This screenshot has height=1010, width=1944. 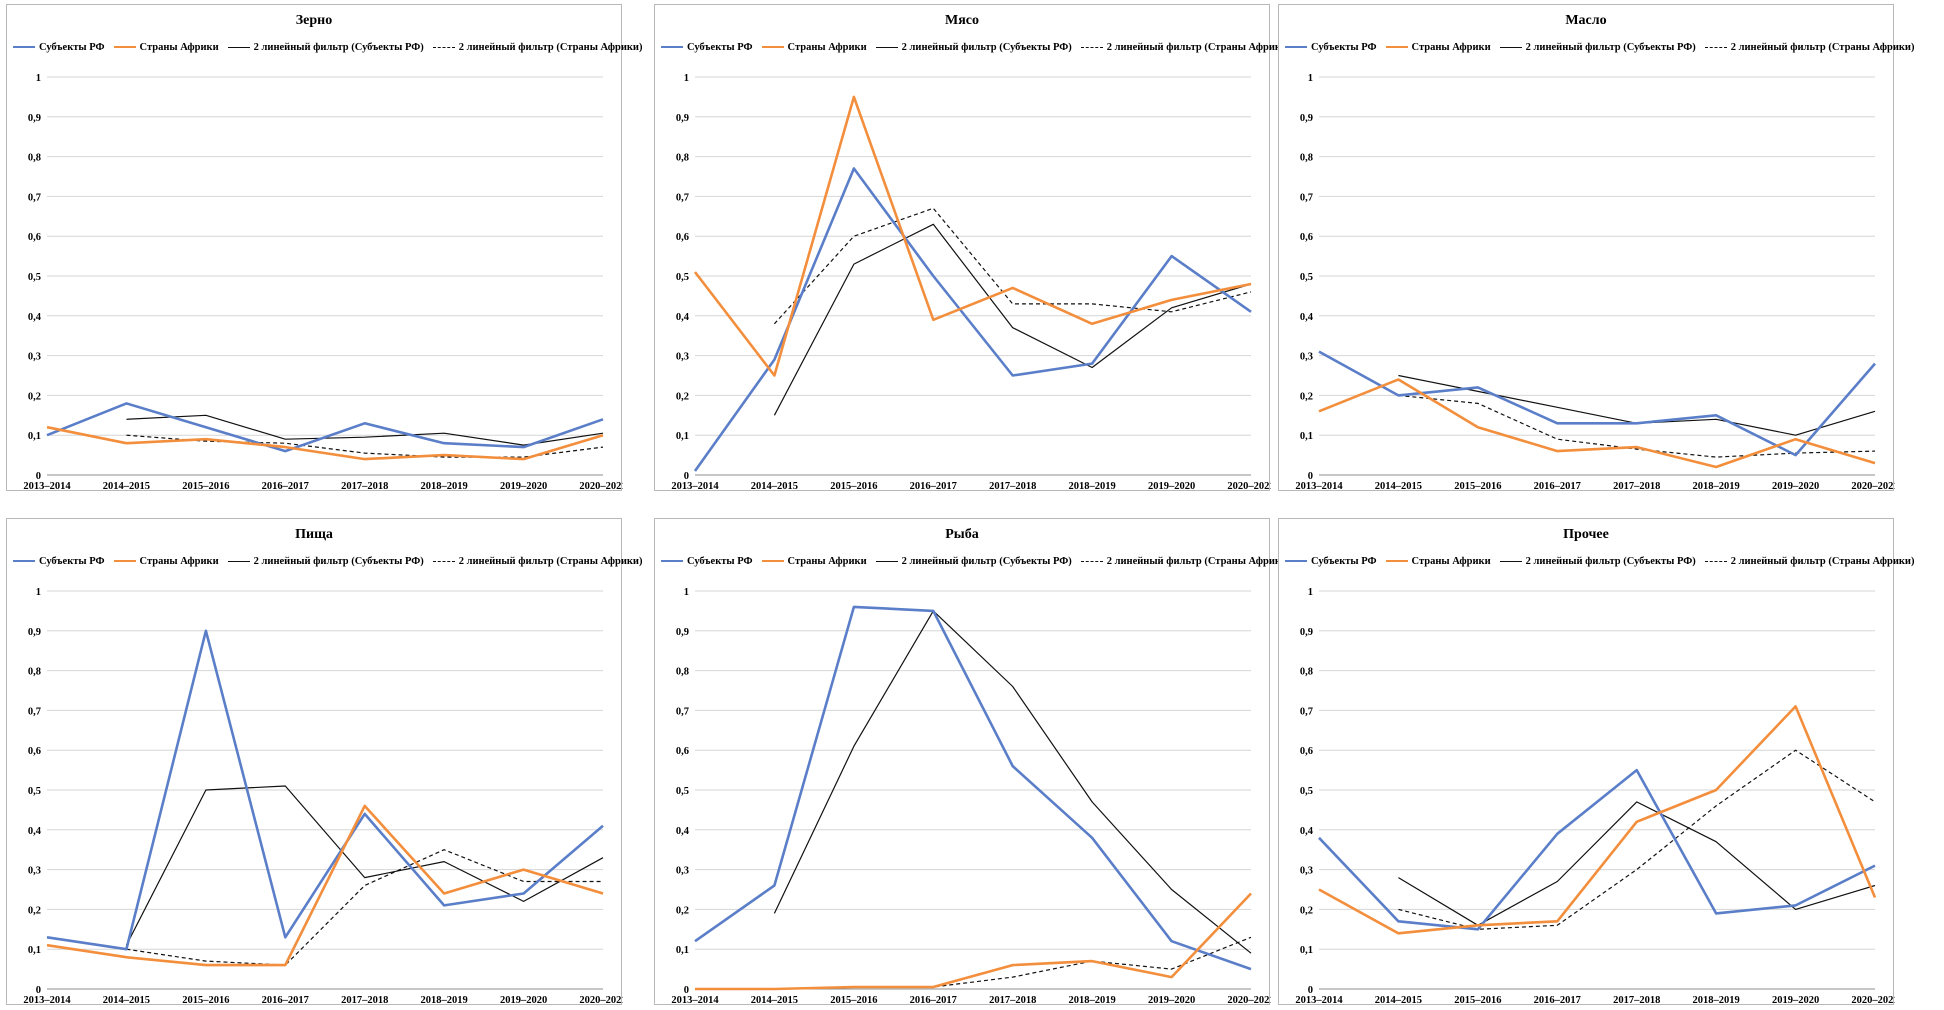 What do you see at coordinates (314, 534) in the screenshot?
I see `chart-title: Пища` at bounding box center [314, 534].